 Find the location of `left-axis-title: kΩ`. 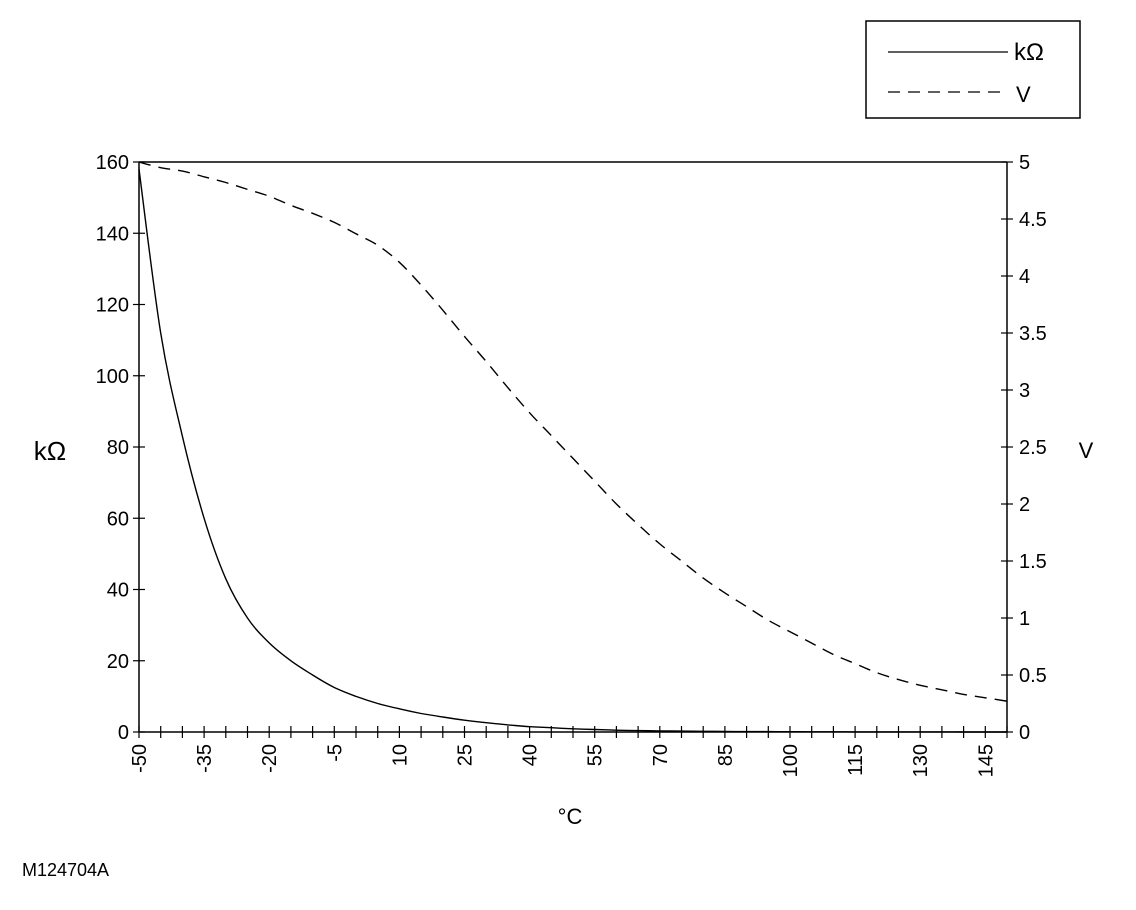

left-axis-title: kΩ is located at coordinates (50, 451).